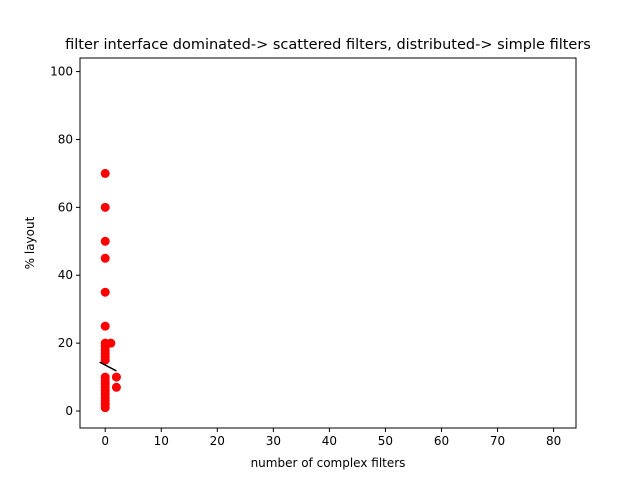  Describe the element at coordinates (65, 343) in the screenshot. I see `y-tick-label: 20` at that location.